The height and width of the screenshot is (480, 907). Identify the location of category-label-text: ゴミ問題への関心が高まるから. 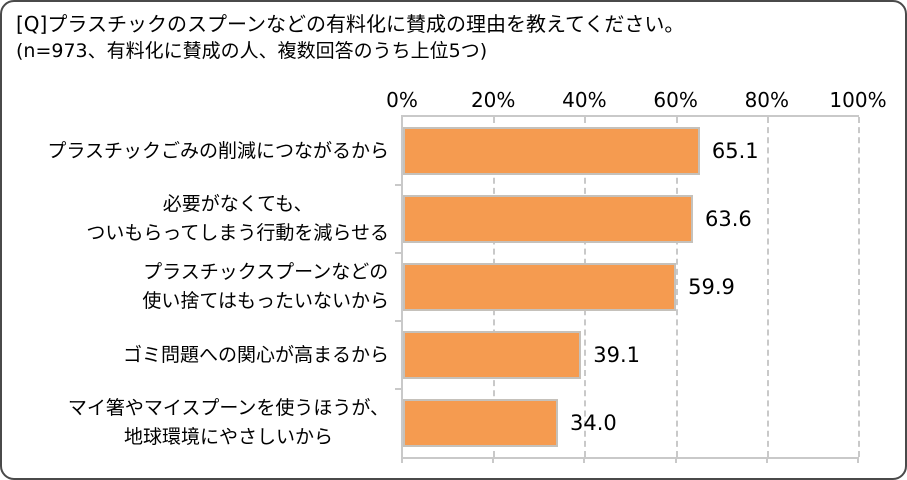
(255, 354).